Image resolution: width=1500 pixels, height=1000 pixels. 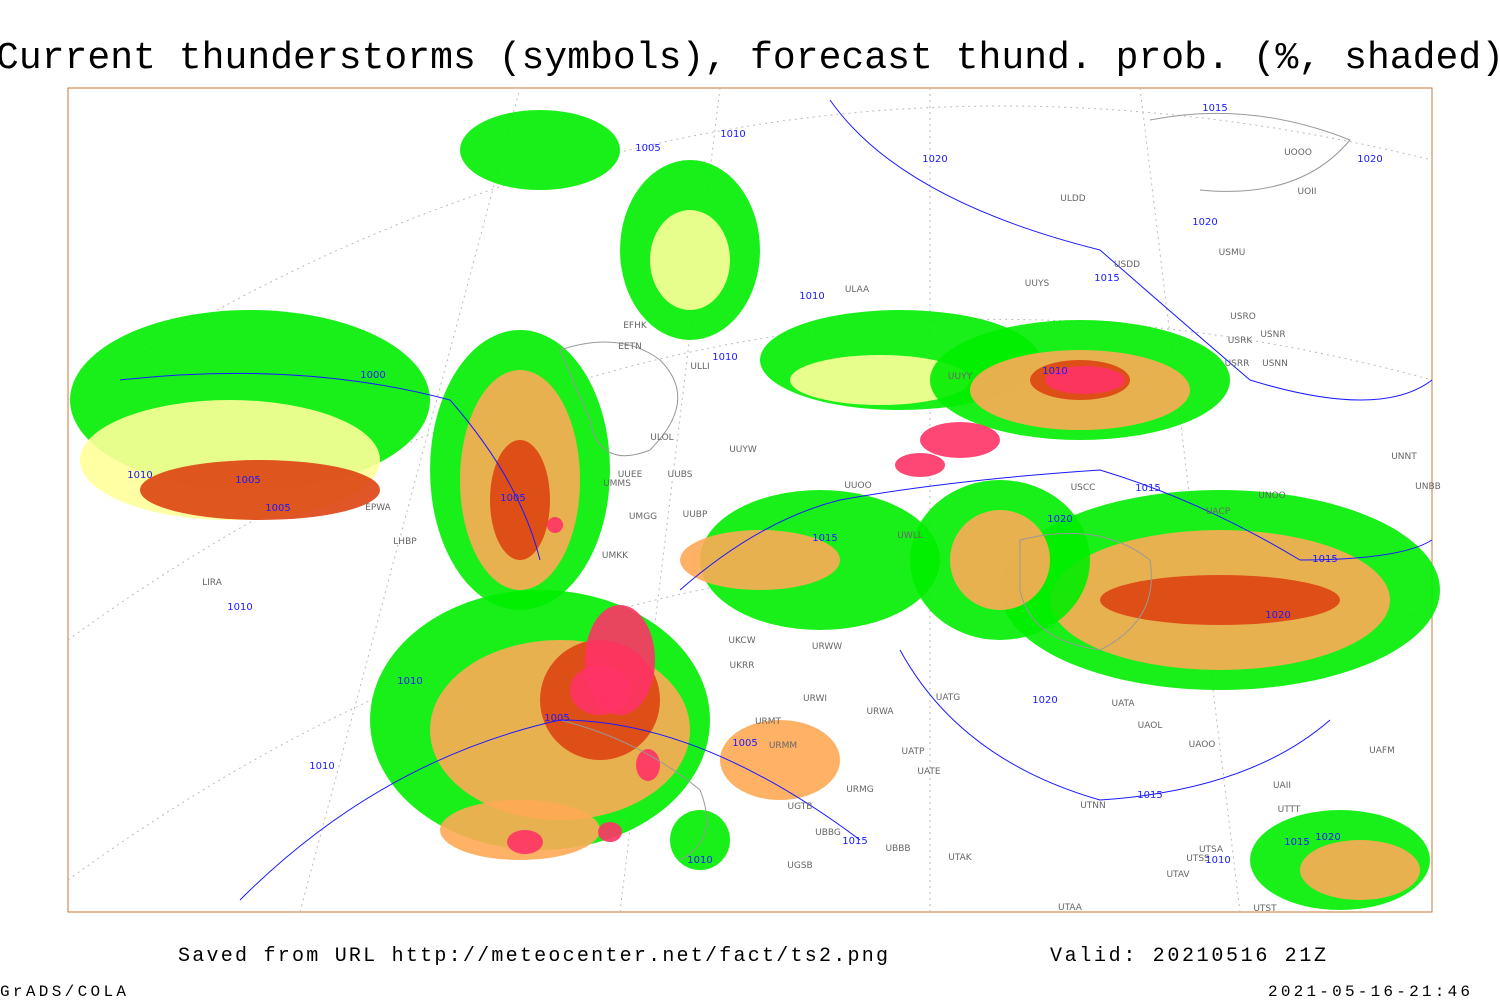 What do you see at coordinates (1243, 317) in the screenshot?
I see `station-label: USRO` at bounding box center [1243, 317].